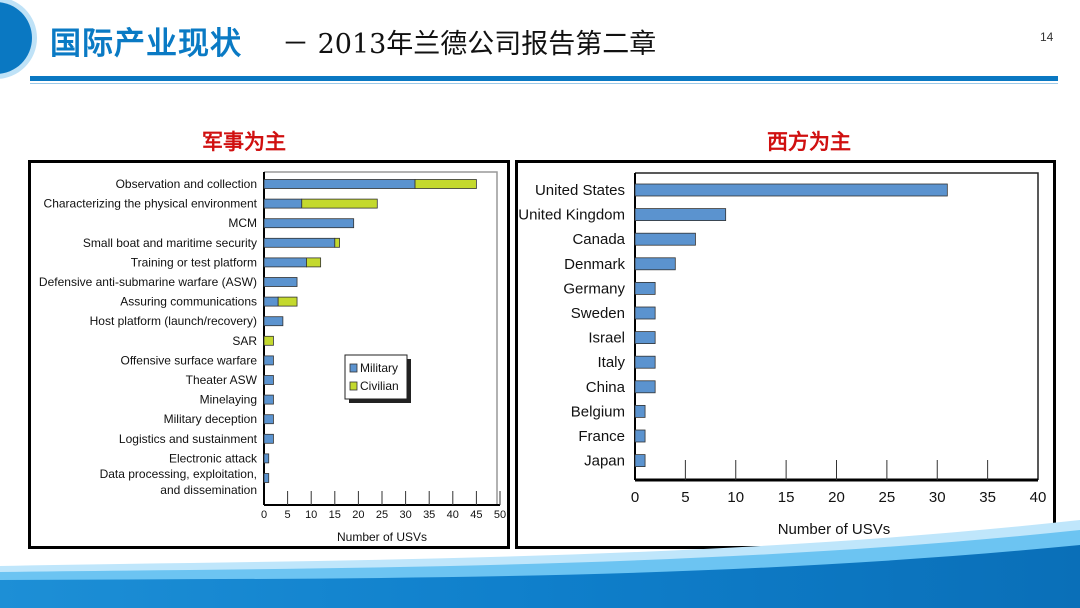 This screenshot has height=608, width=1080. Describe the element at coordinates (544, 83) in the screenshot. I see `header-divider-thin` at that location.